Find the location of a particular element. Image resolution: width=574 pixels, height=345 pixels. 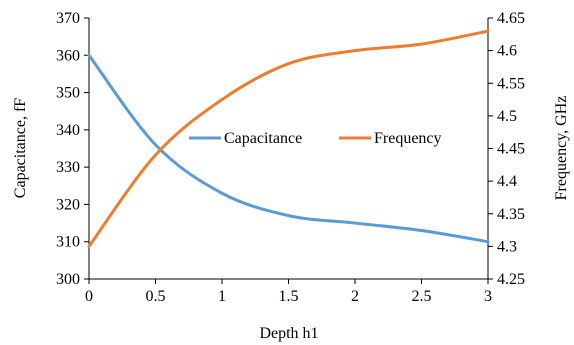

x-tick-label: 3 is located at coordinates (488, 296).